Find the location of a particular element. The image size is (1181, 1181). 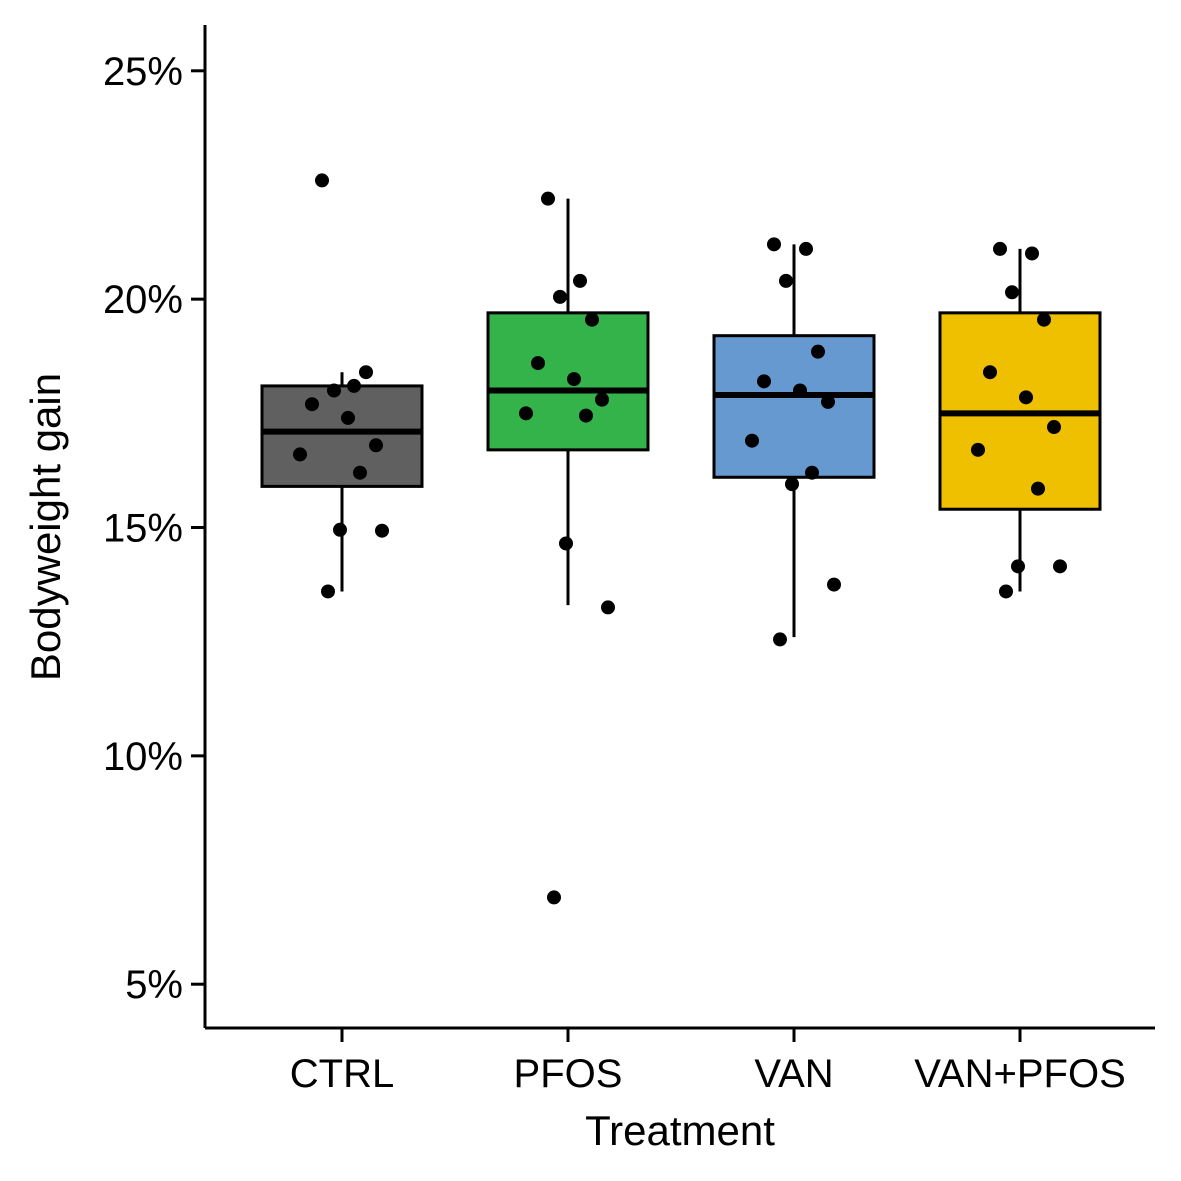

box-van is located at coordinates (794, 441).